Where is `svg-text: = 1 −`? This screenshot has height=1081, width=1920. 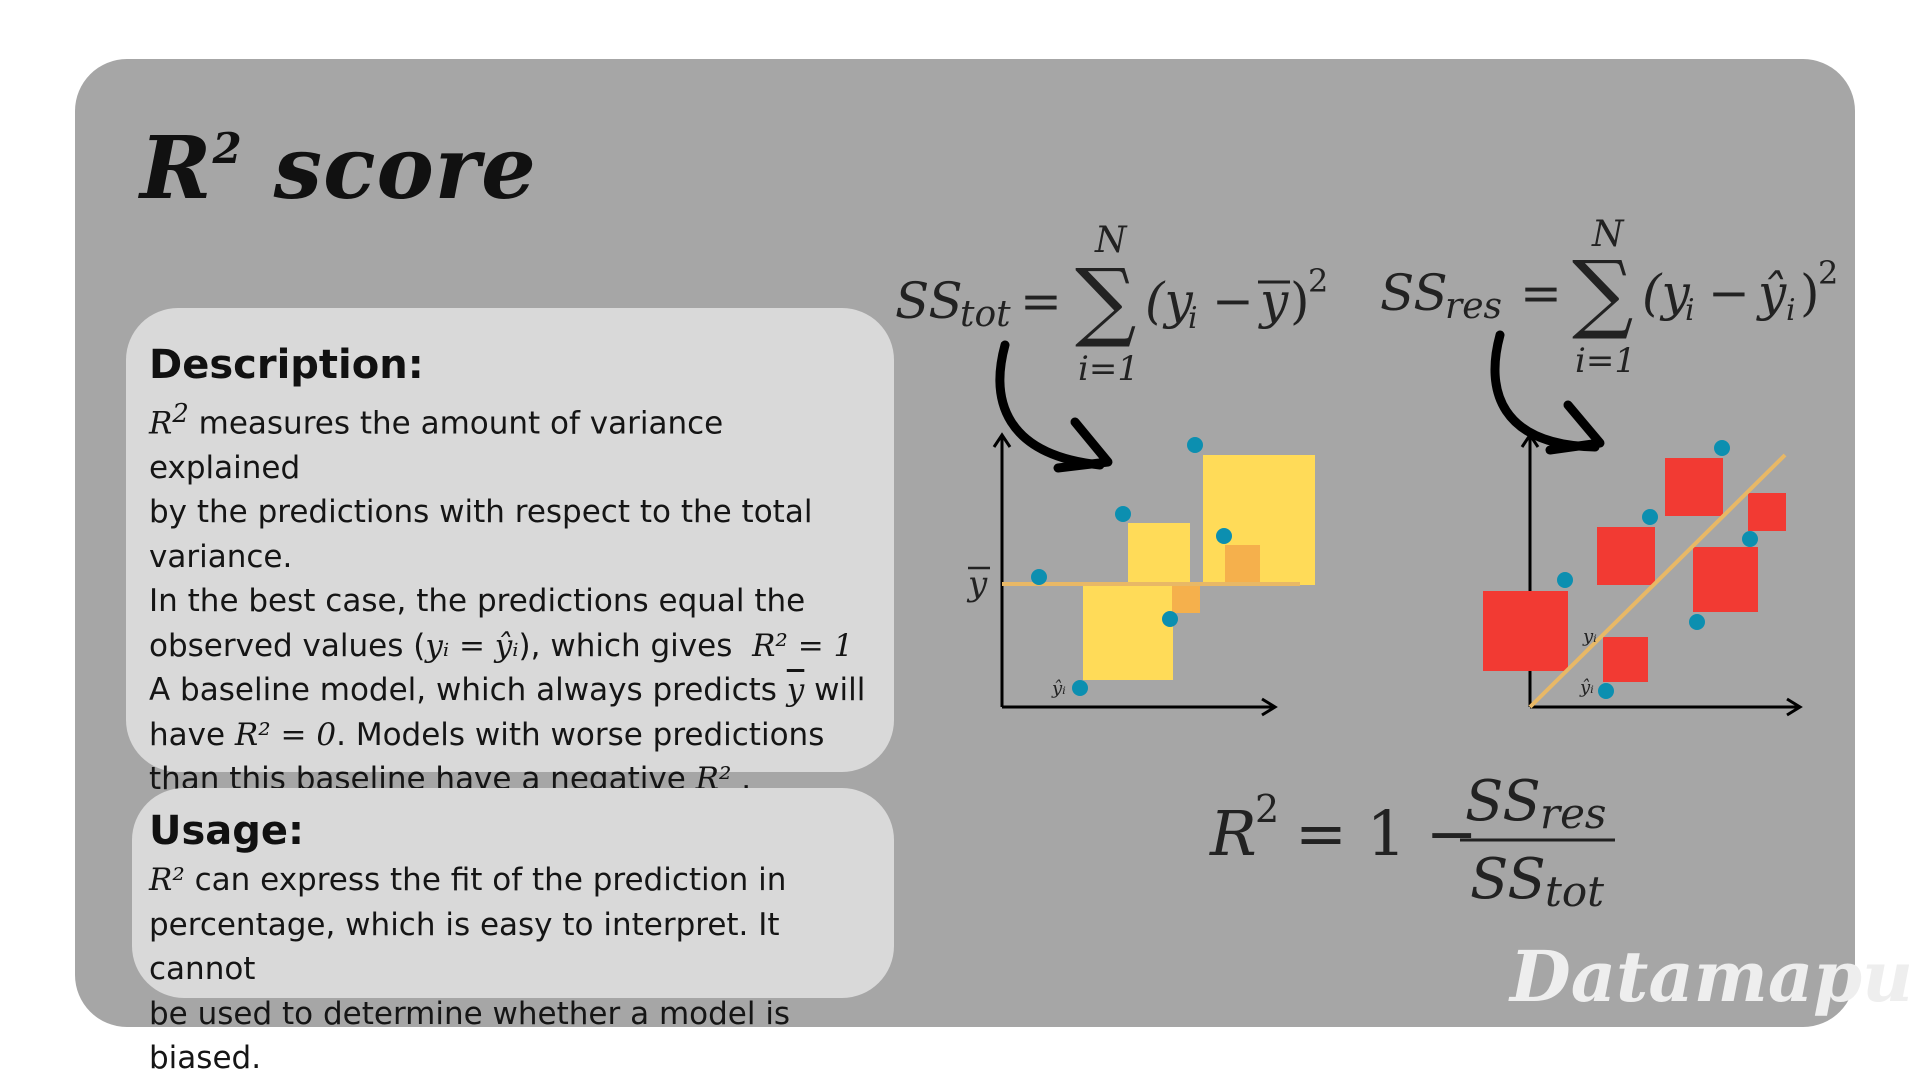 svg-text: = 1 − is located at coordinates (1386, 833).